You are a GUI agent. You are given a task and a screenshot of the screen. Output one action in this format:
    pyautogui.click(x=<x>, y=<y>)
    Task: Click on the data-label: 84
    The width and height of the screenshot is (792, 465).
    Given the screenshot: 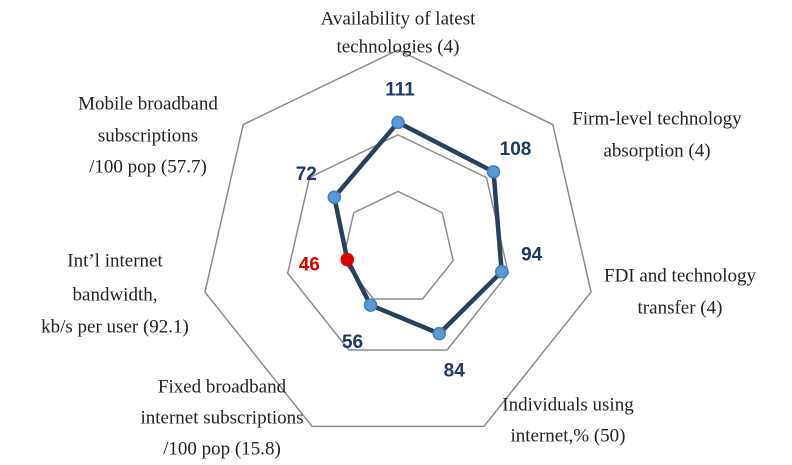 What is the action you would take?
    pyautogui.click(x=455, y=371)
    